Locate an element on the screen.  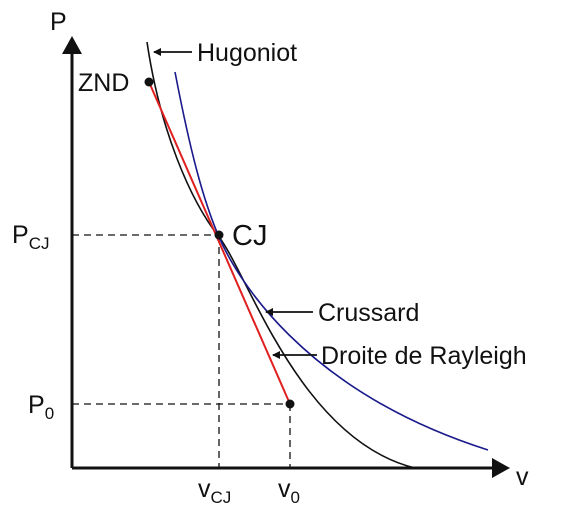
v-cj-label: vCJ is located at coordinates (214, 491).